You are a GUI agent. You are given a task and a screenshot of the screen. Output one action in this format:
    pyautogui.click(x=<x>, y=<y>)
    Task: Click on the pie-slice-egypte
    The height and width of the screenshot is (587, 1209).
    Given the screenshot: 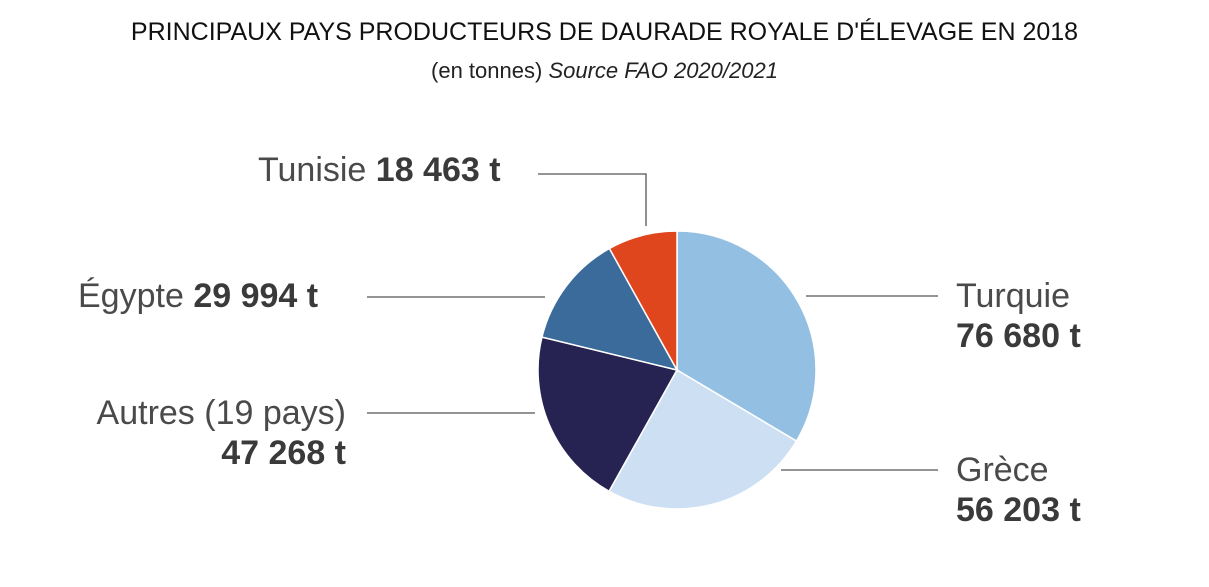 What is the action you would take?
    pyautogui.click(x=610, y=309)
    